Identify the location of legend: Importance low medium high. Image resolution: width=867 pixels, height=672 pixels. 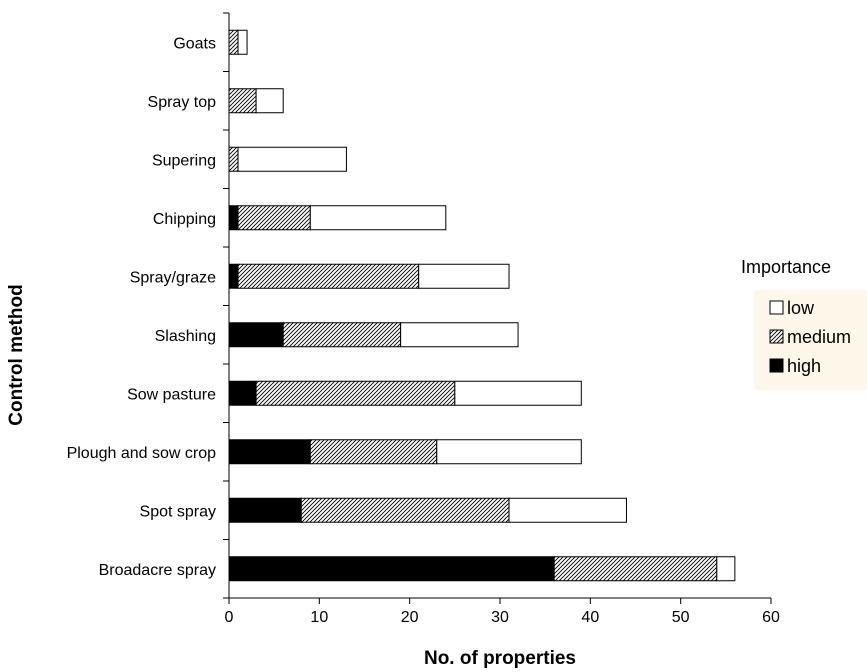
(804, 323).